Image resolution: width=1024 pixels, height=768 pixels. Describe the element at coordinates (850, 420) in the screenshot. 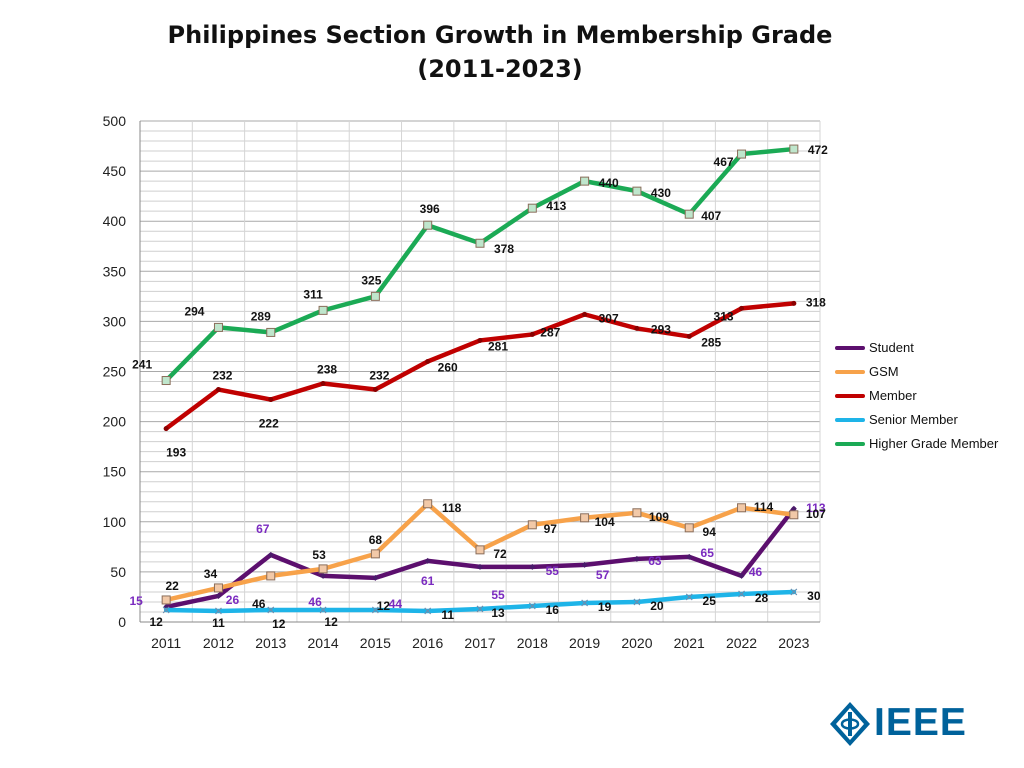

I see `legend-swatch-senior-member` at that location.